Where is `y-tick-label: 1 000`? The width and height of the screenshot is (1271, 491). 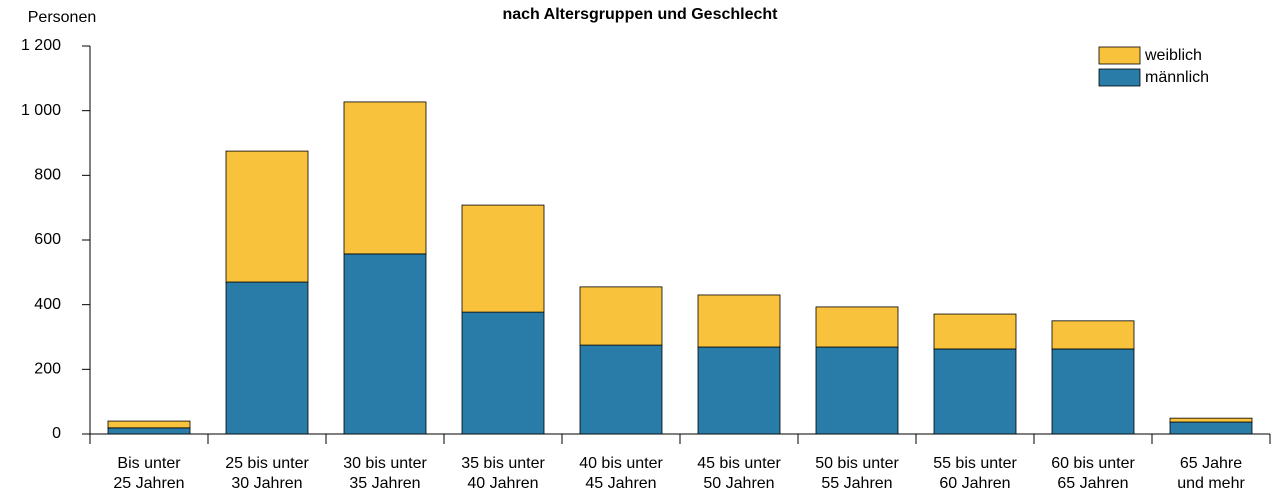
y-tick-label: 1 000 is located at coordinates (41, 110).